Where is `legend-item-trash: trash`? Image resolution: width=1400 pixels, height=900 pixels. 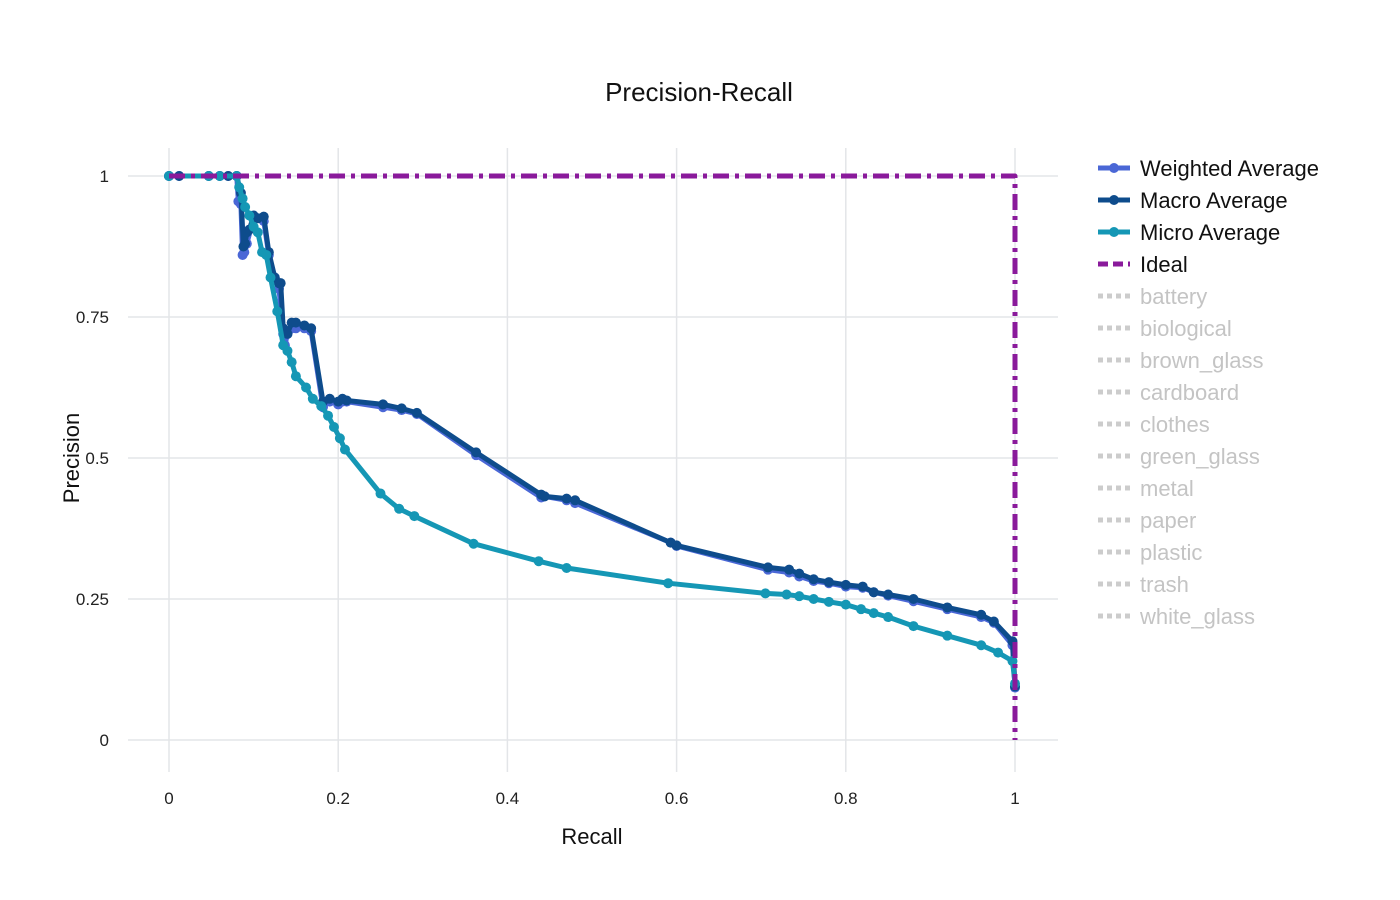
legend-item-trash: trash is located at coordinates (1143, 584).